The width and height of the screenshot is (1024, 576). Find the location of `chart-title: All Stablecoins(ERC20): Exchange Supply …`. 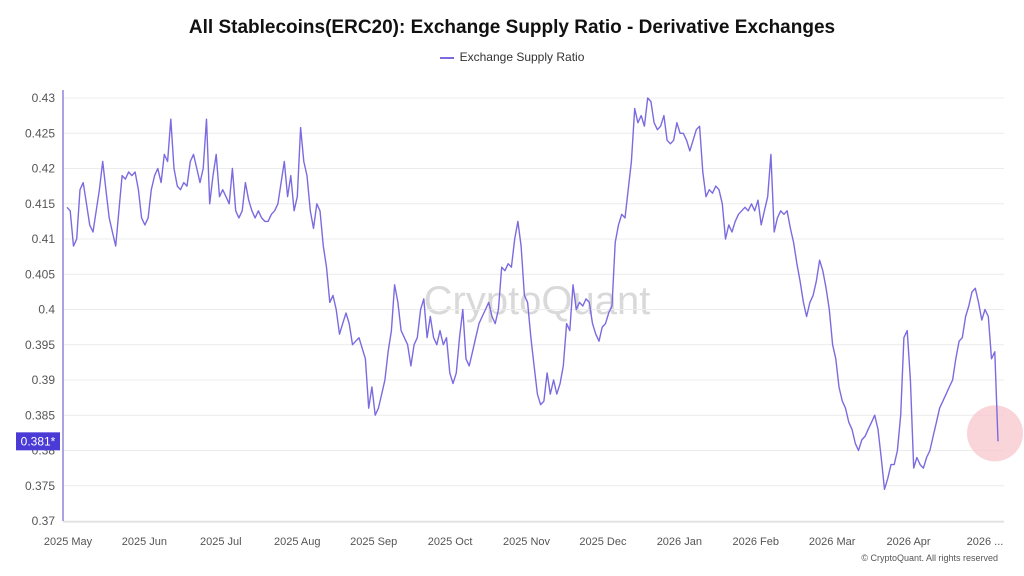

chart-title: All Stablecoins(ERC20): Exchange Supply … is located at coordinates (512, 27).